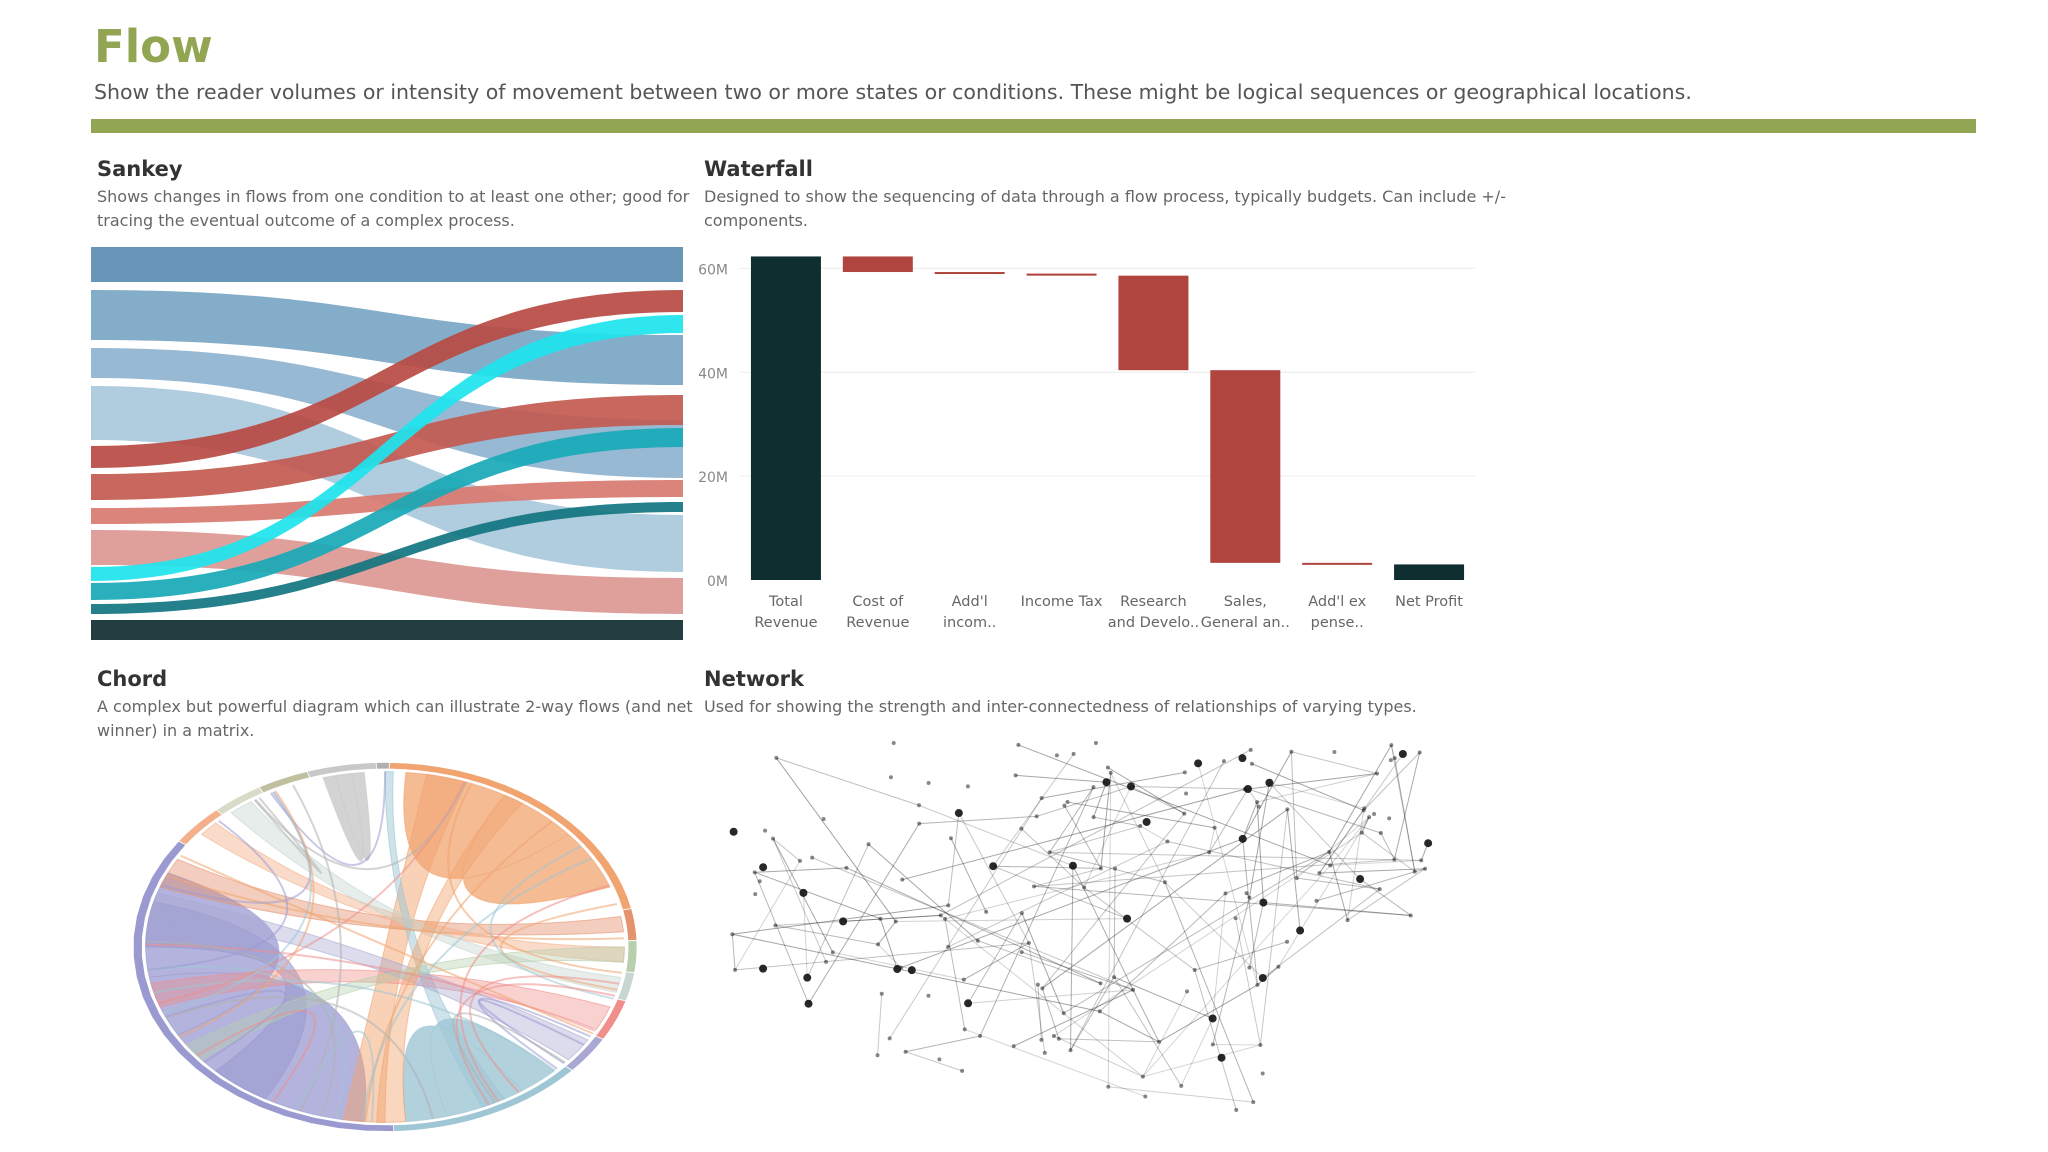  I want to click on x-tick-label: Sales,, so click(1245, 602).